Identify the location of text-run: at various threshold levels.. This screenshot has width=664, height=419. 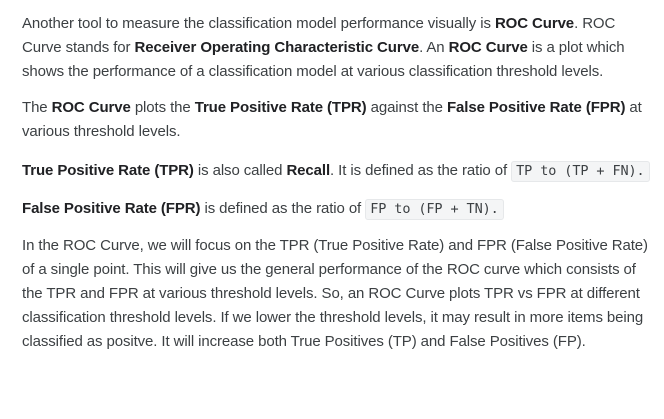
(332, 119).